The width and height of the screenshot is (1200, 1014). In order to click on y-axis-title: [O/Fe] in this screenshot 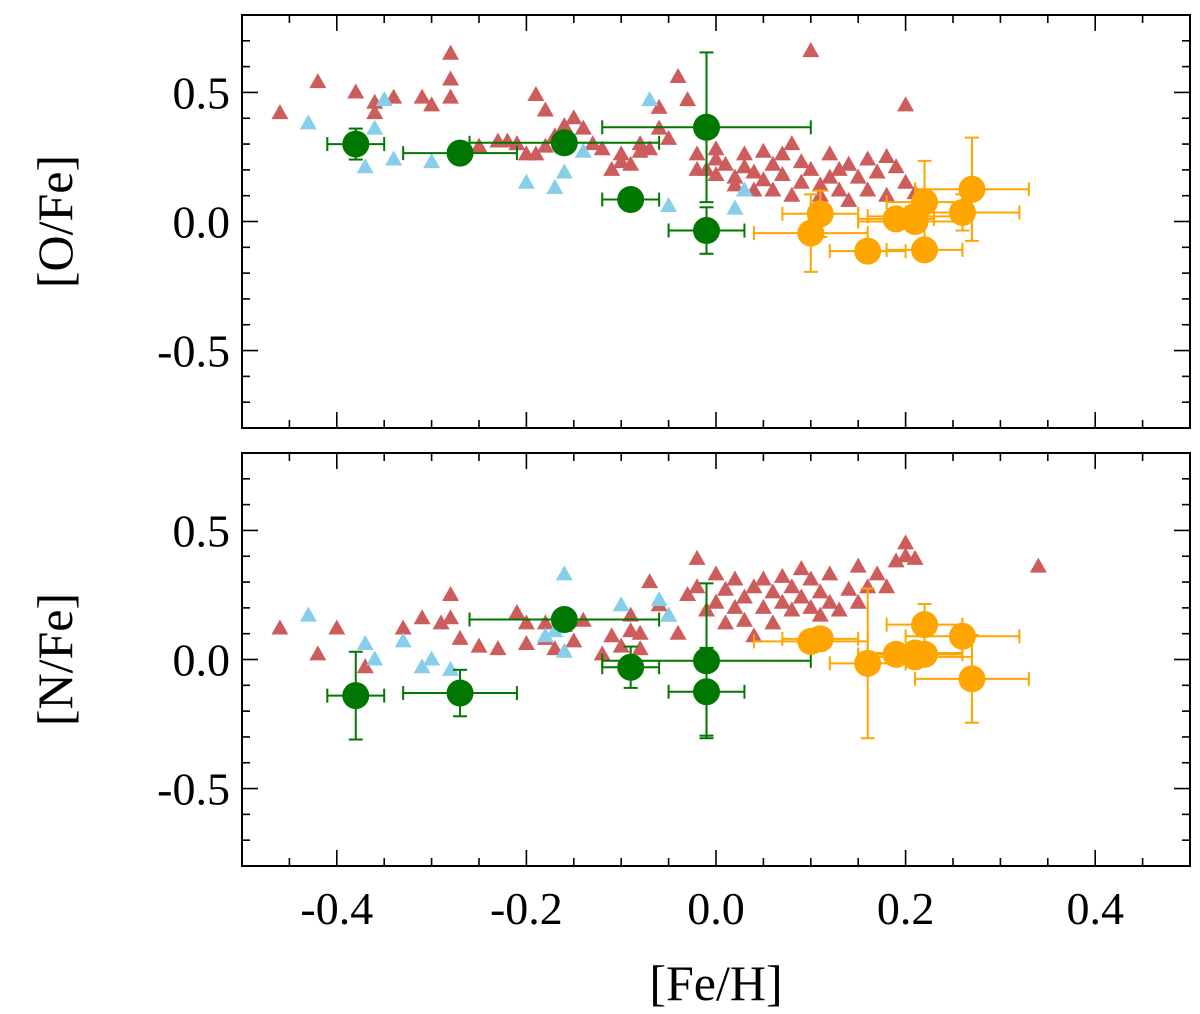, I will do `click(55, 221)`.